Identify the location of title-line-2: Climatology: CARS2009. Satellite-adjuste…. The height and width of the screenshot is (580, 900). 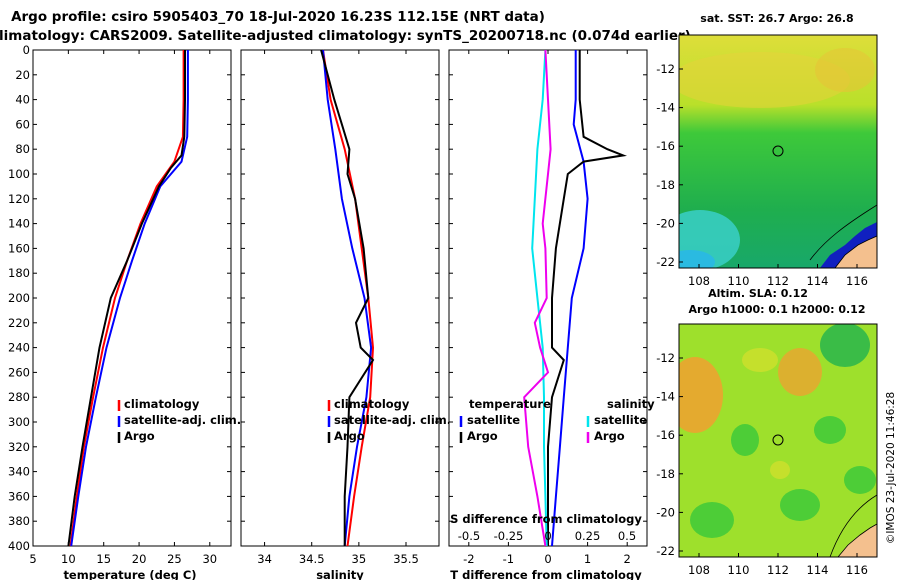
(345, 36).